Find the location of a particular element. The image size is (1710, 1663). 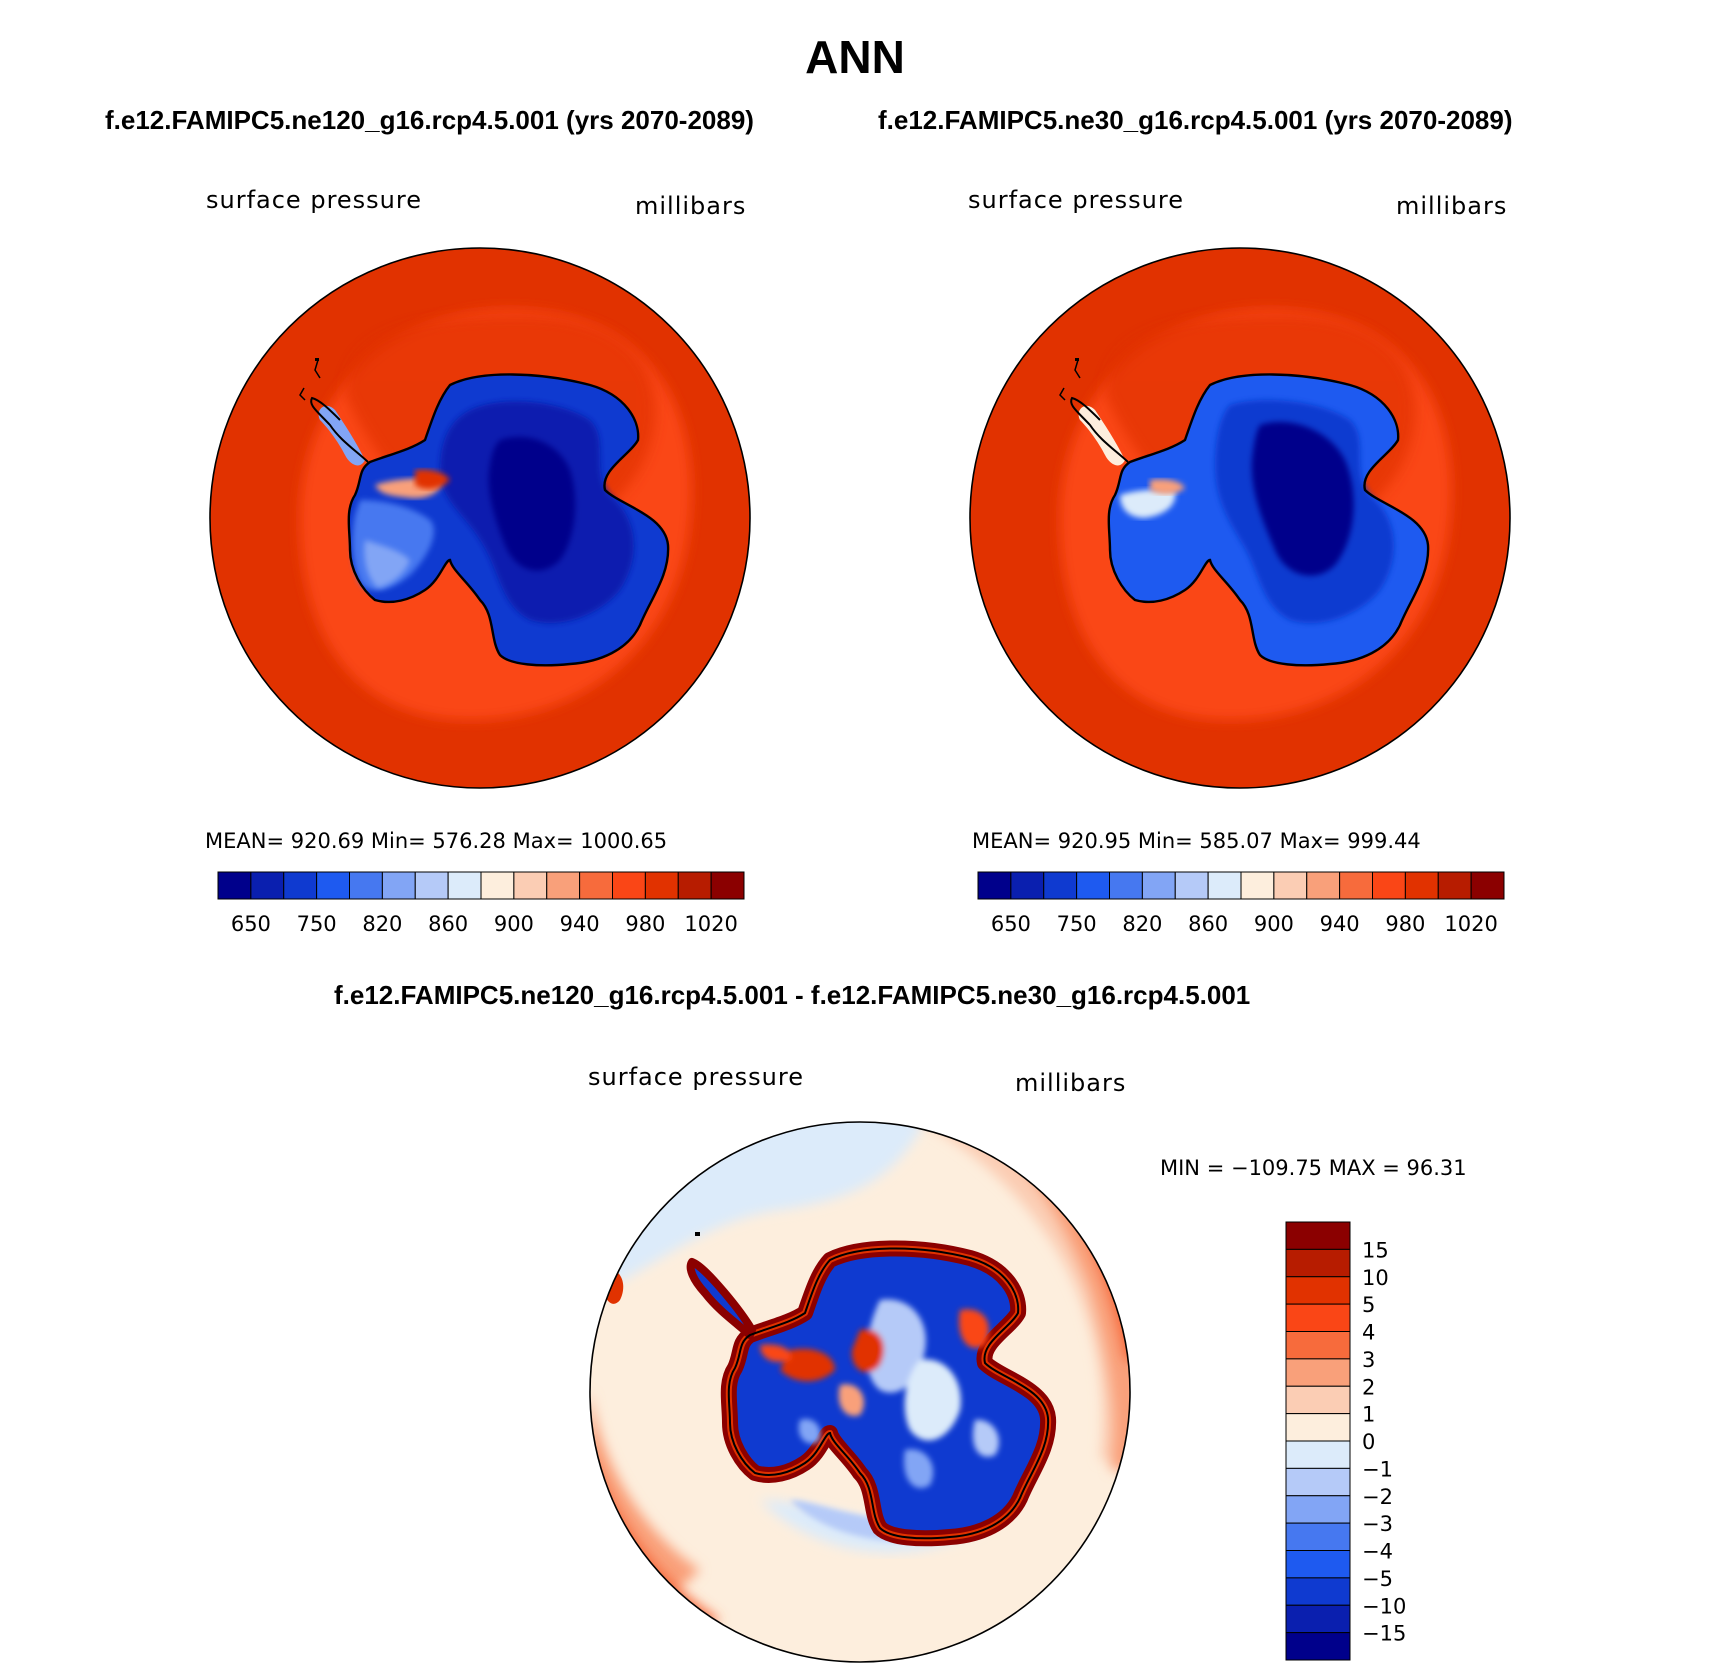

colorbar-tick-label: −2 is located at coordinates (1377, 1497).